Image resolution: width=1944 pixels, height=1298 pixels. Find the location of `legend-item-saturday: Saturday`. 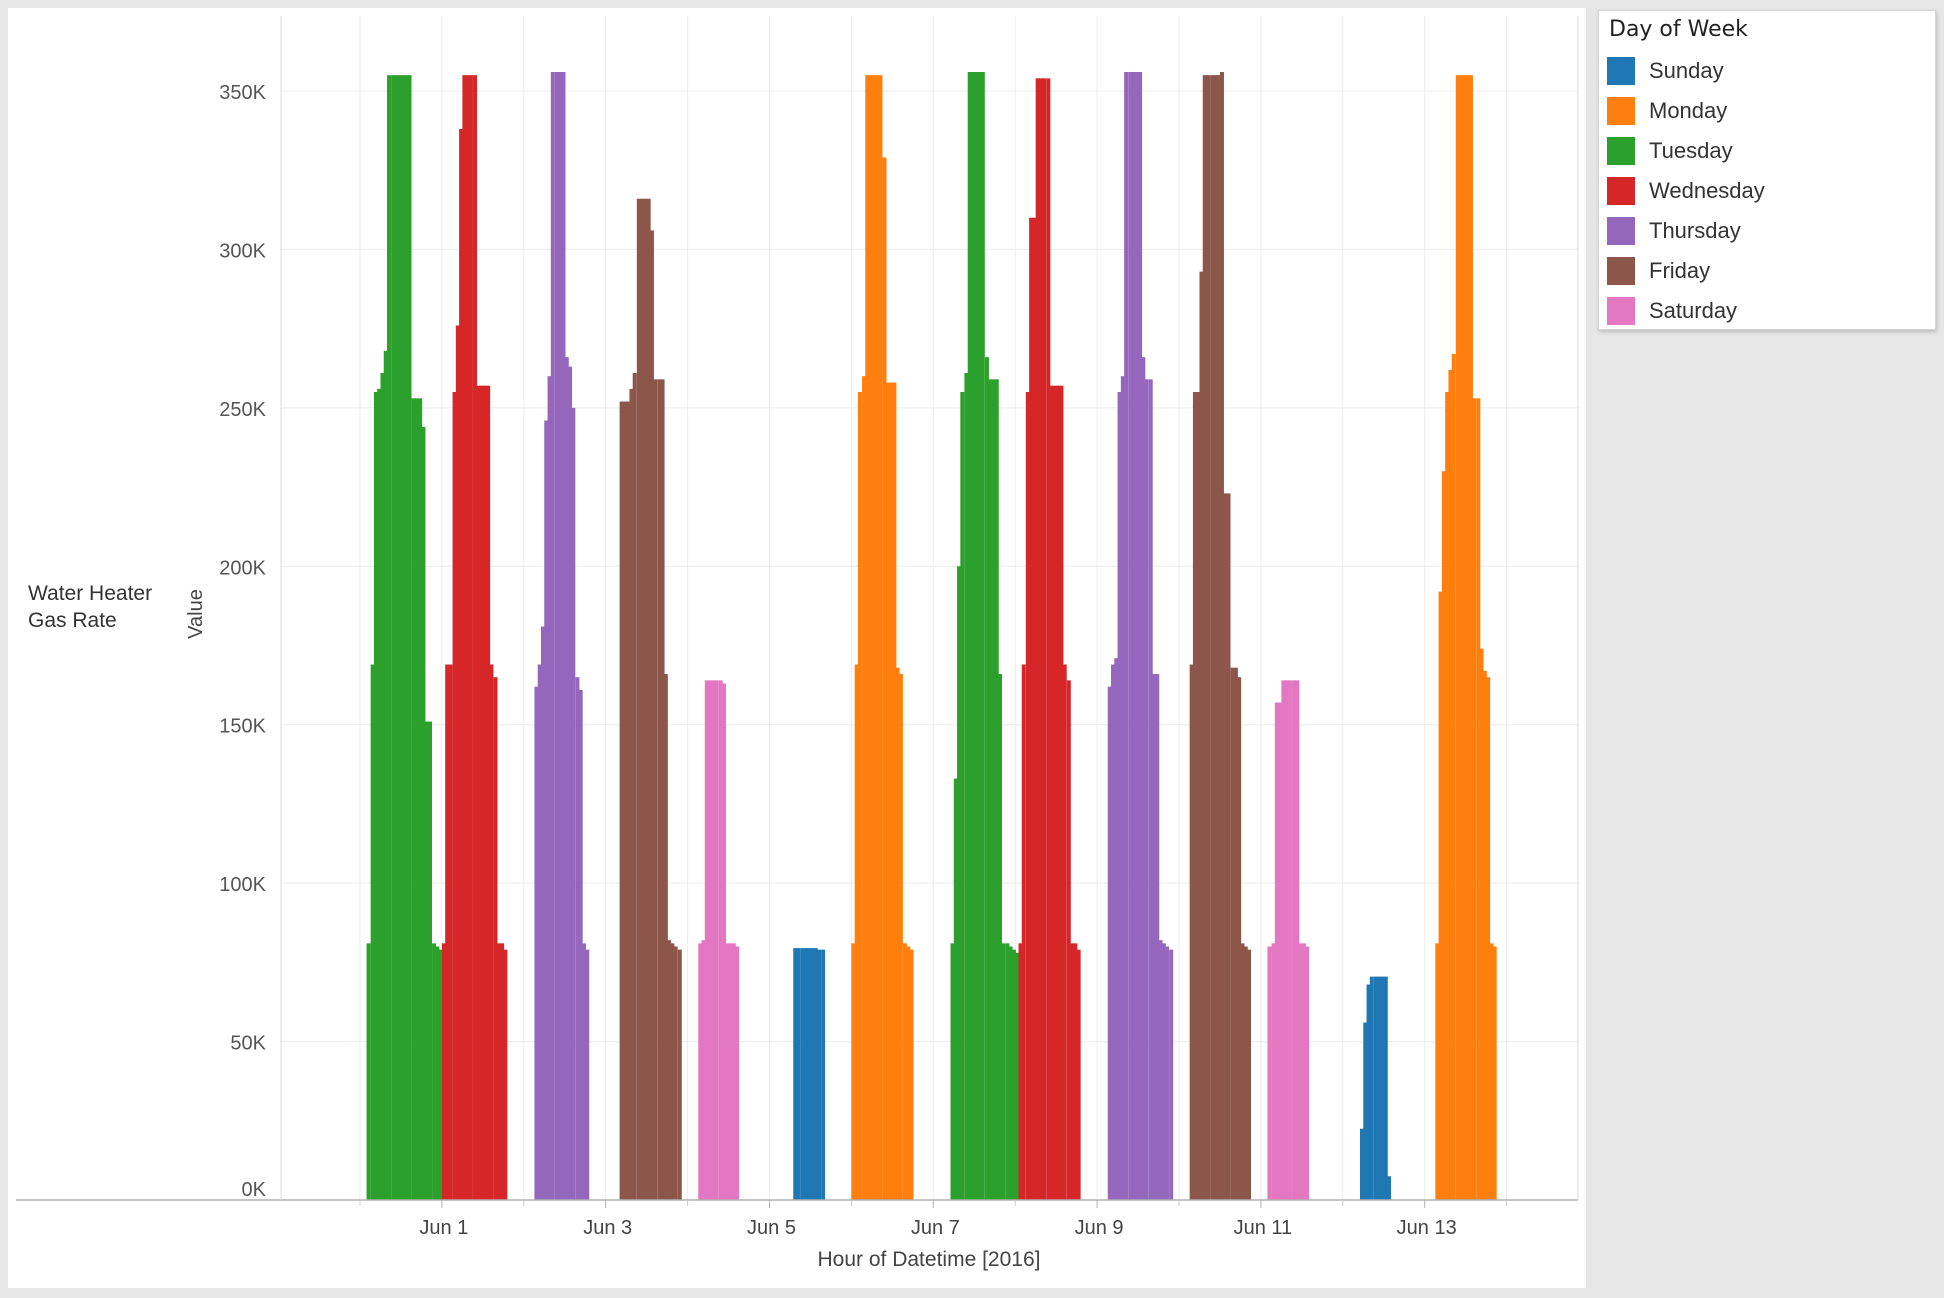

legend-item-saturday: Saturday is located at coordinates (1767, 311).